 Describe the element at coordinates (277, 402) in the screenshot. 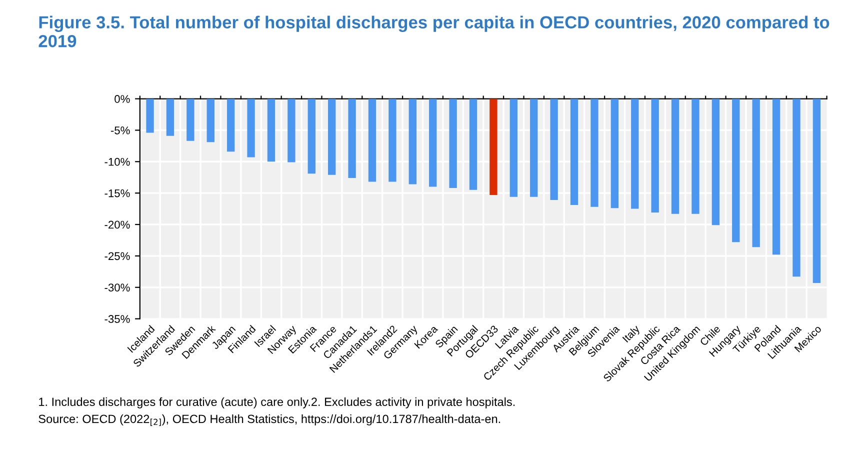

I see `text: 1. Includes discharges for curative (acute) care only.2. Excludes activity in private hospitals.` at that location.